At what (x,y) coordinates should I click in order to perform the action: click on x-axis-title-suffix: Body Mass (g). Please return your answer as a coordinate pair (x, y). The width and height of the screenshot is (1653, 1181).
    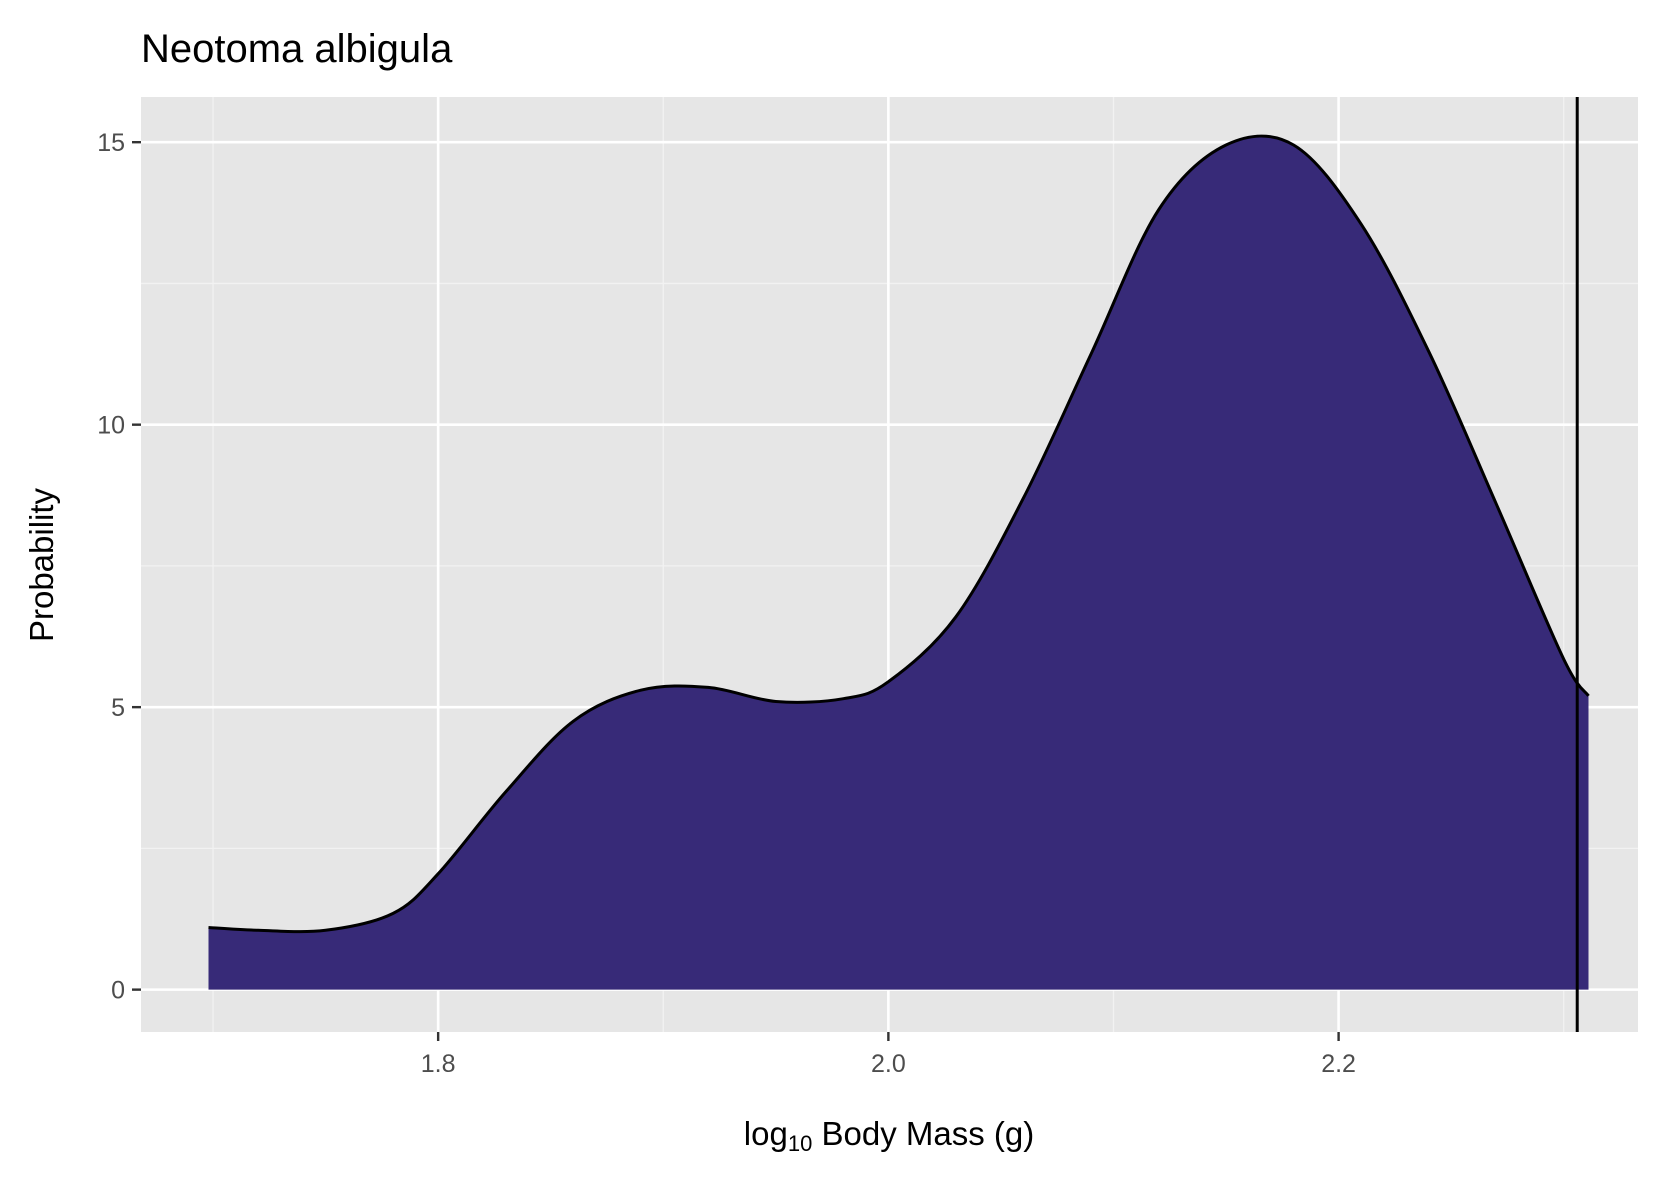
    Looking at the image, I should click on (923, 1133).